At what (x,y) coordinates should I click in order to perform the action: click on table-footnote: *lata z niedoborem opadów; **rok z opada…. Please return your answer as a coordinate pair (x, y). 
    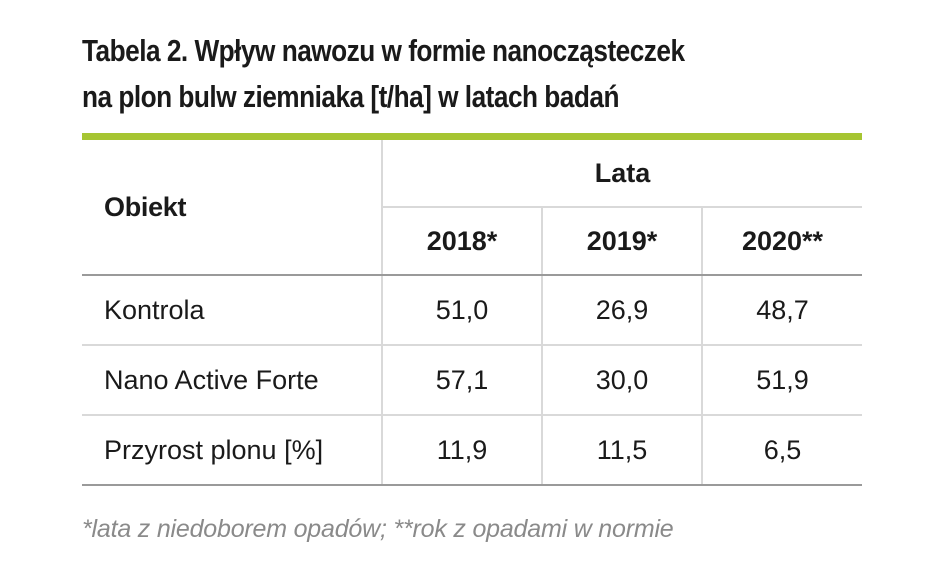
    Looking at the image, I should click on (378, 529).